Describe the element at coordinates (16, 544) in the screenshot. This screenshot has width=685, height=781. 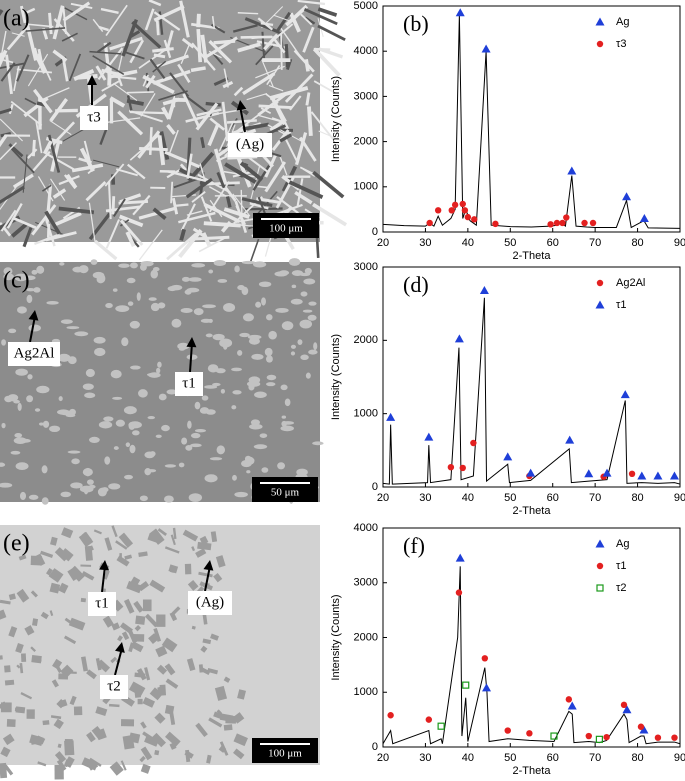
I see `panel-label: (e)` at that location.